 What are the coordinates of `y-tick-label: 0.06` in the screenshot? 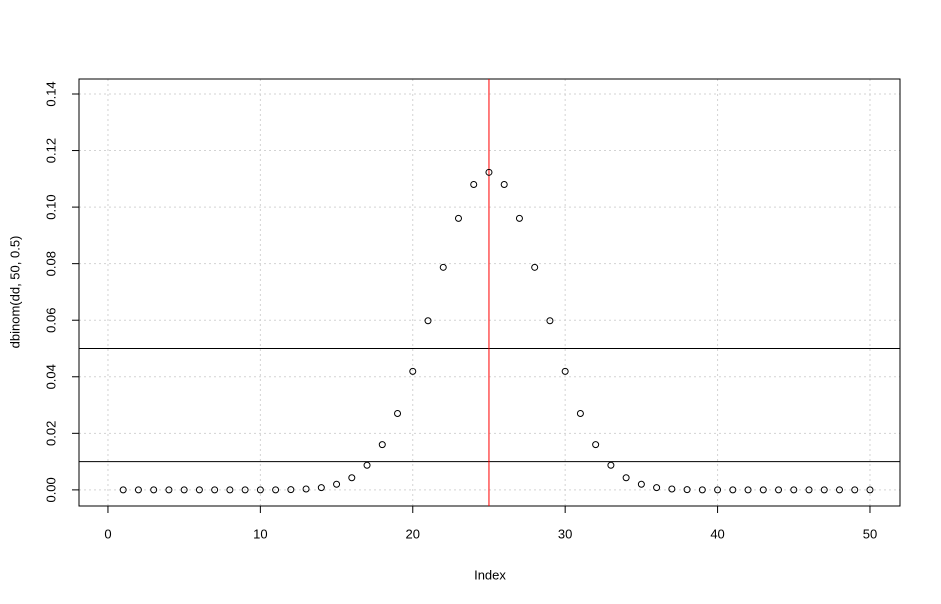 It's located at (50, 320).